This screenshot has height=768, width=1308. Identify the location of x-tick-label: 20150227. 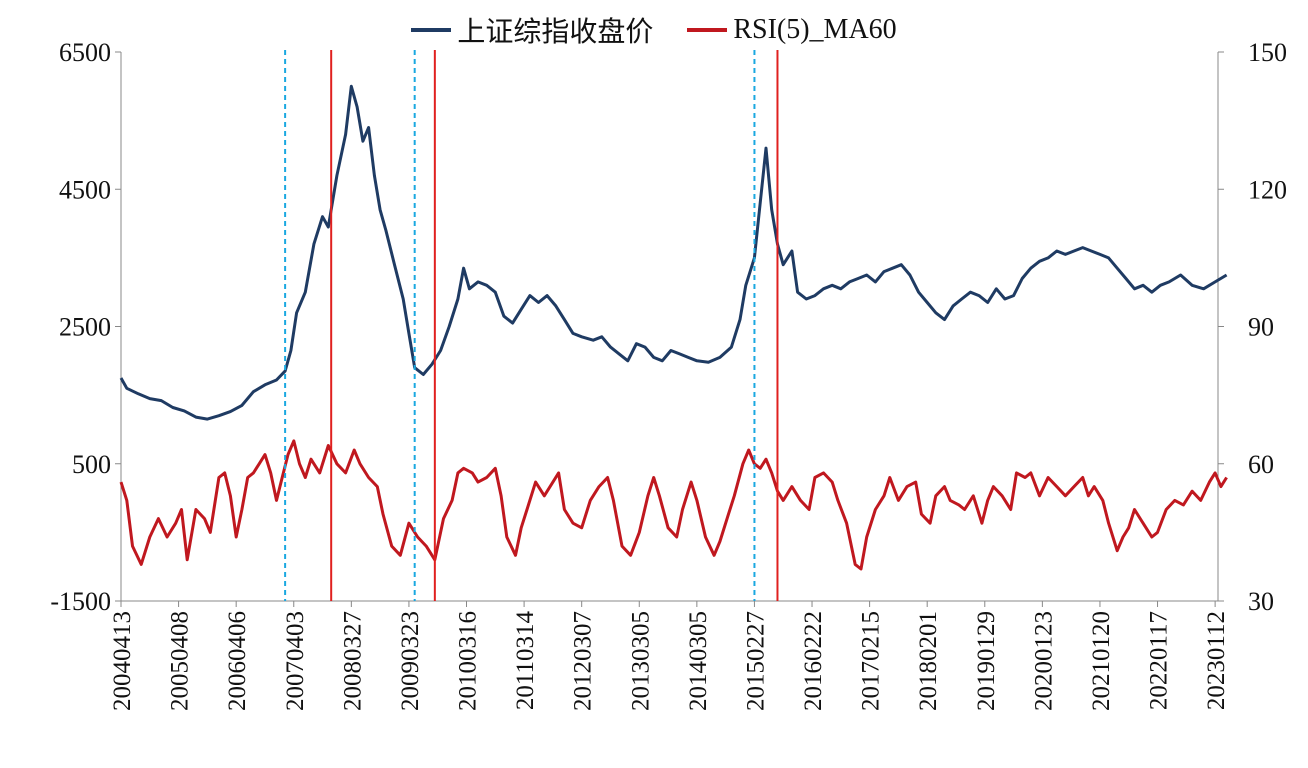
(755, 661).